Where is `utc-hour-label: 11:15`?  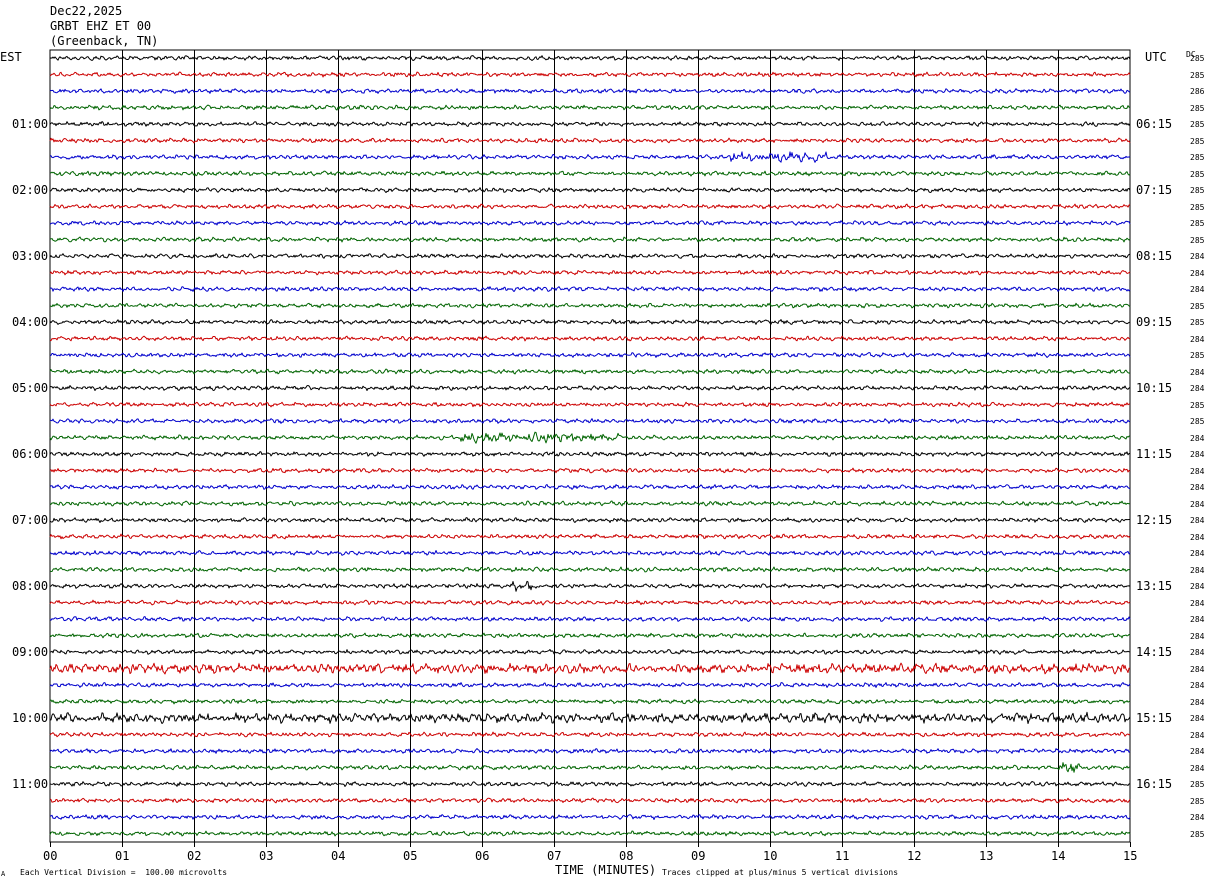 utc-hour-label: 11:15 is located at coordinates (1154, 454).